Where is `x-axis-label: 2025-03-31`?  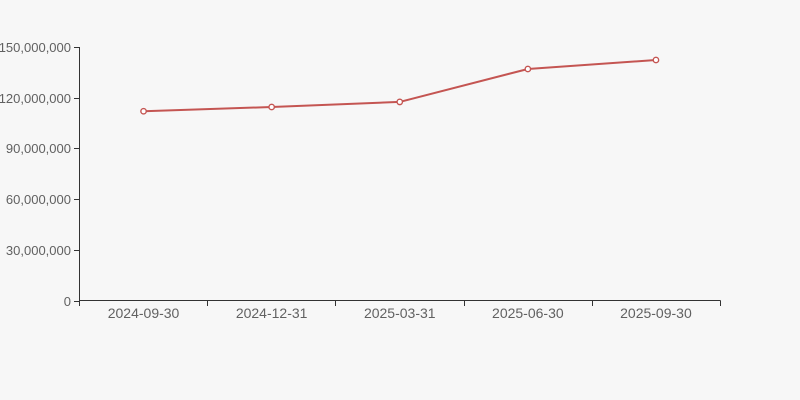
x-axis-label: 2025-03-31 is located at coordinates (400, 313).